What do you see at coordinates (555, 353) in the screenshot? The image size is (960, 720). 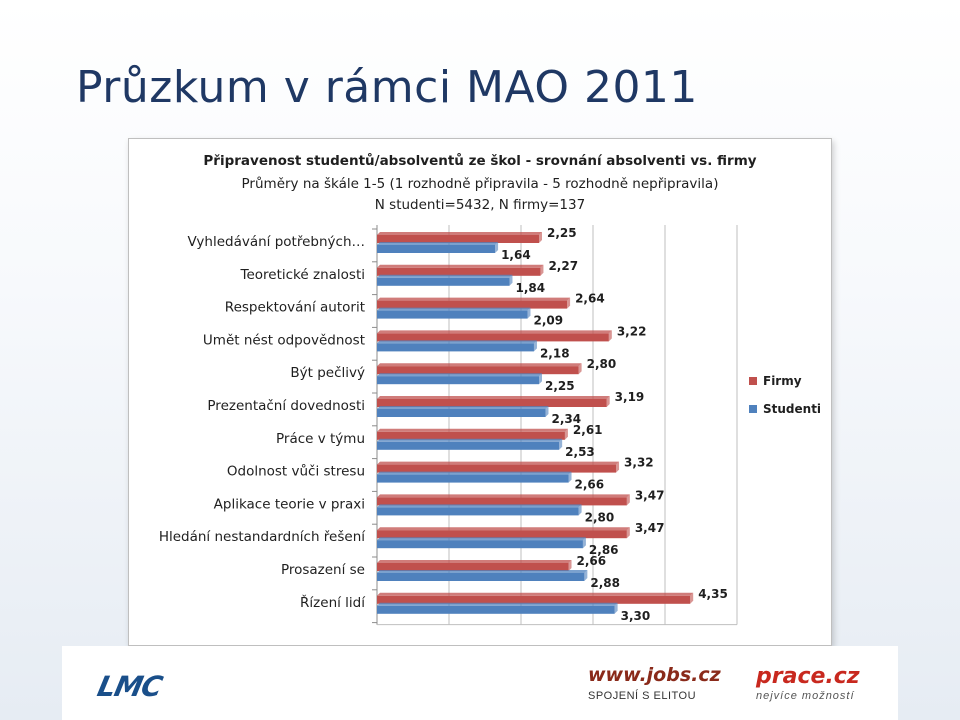 I see `data-label-studenti: 2,18` at bounding box center [555, 353].